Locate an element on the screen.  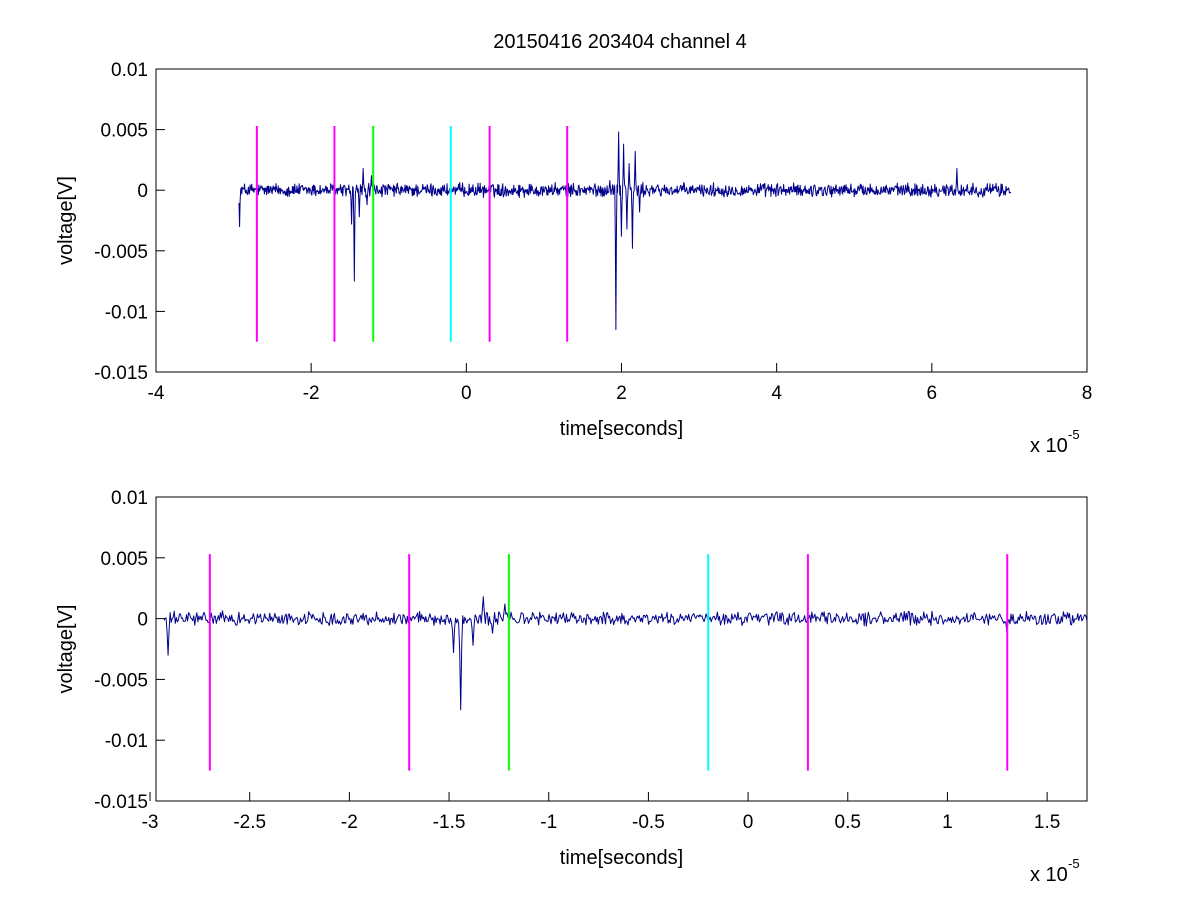
plot-0-ytick-label: -0.005 is located at coordinates (121, 252).